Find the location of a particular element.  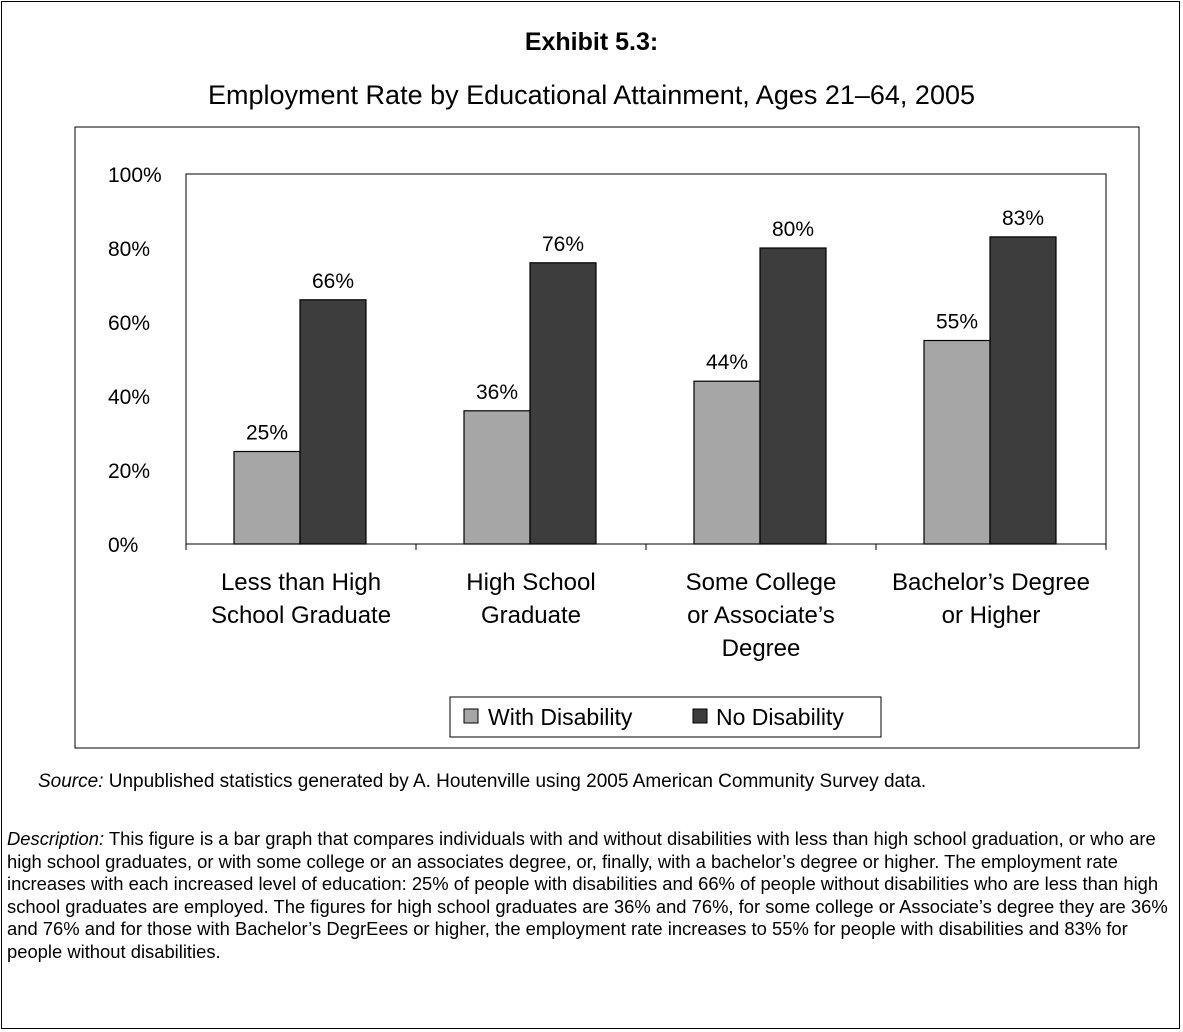

description-label: Description: is located at coordinates (56, 838).